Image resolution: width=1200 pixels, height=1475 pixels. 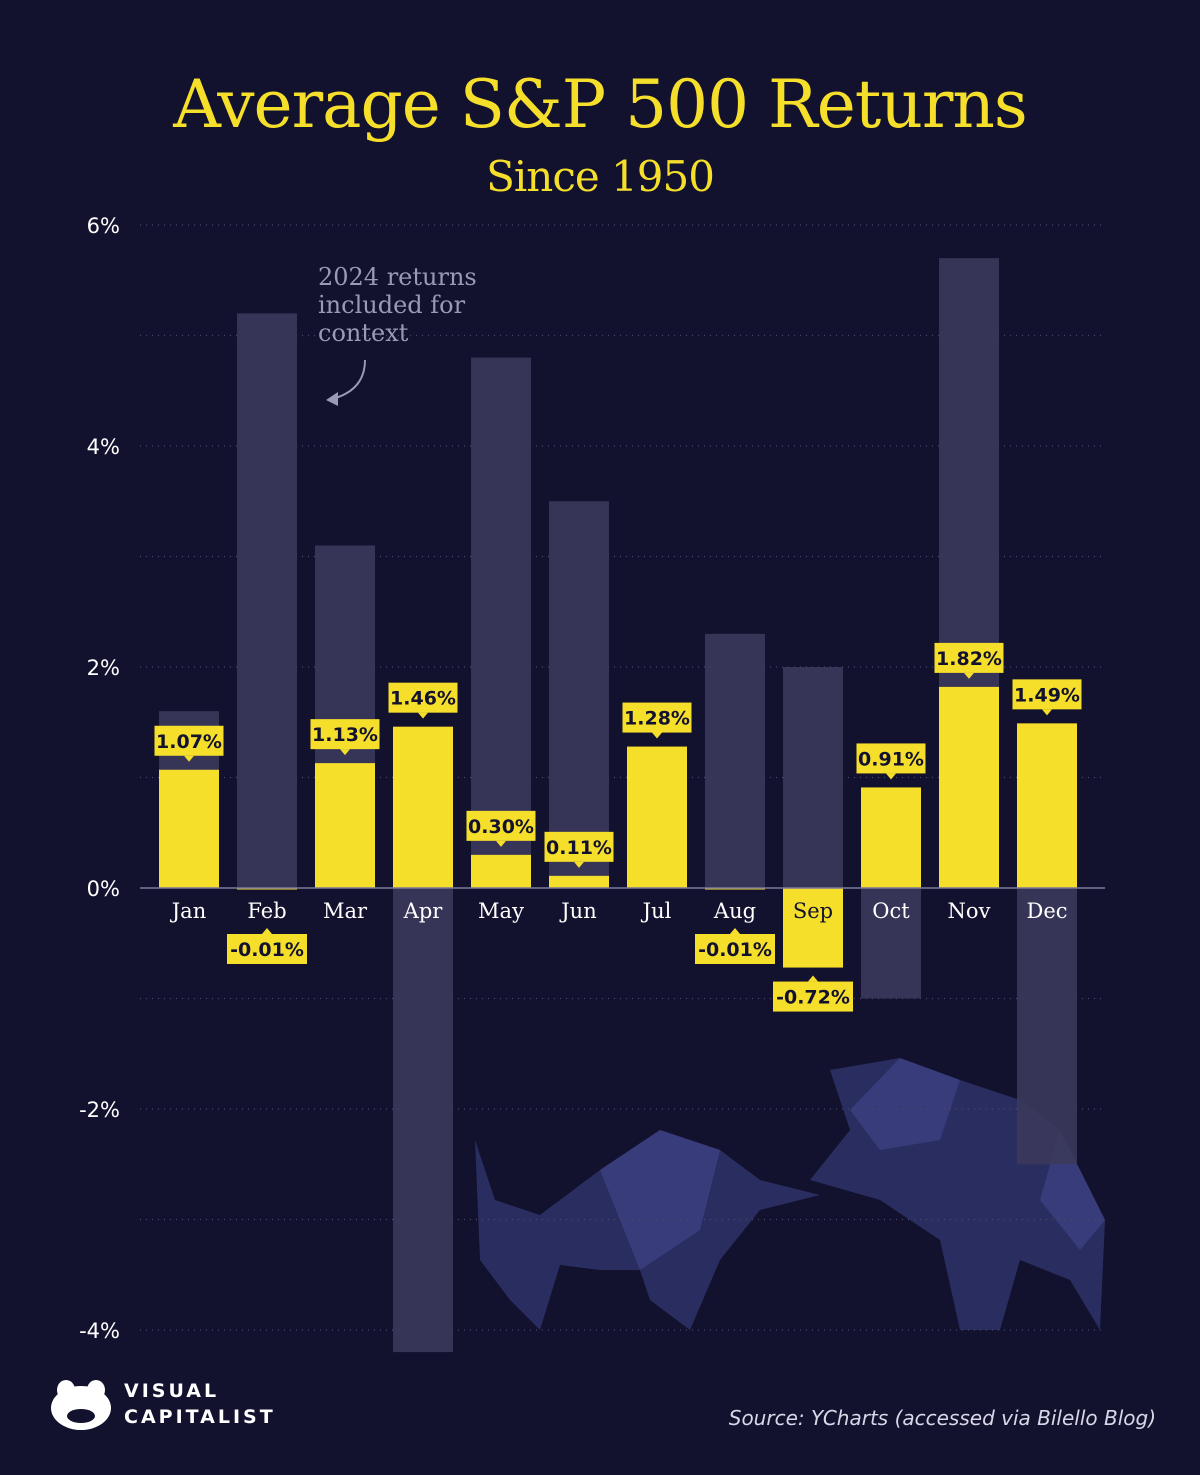 I want to click on context-bar-dec, so click(x=1047, y=1026).